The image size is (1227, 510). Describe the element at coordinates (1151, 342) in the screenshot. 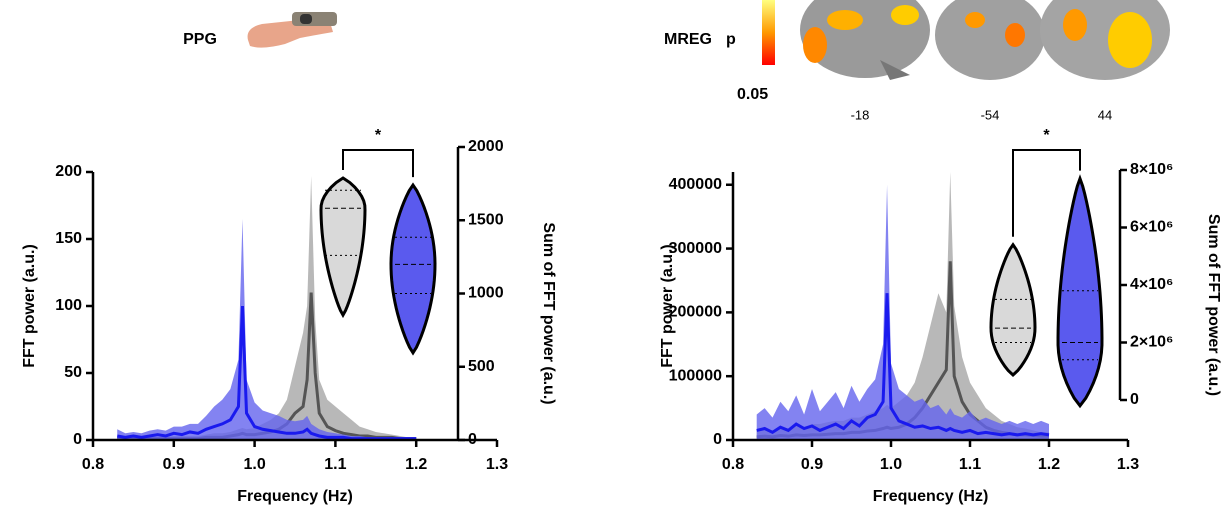

I see `y2-tick-label: 2×10⁶` at that location.